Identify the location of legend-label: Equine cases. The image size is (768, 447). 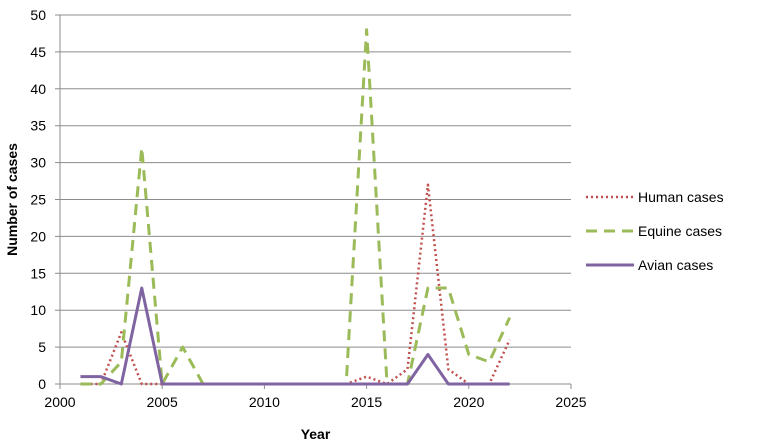
(680, 231).